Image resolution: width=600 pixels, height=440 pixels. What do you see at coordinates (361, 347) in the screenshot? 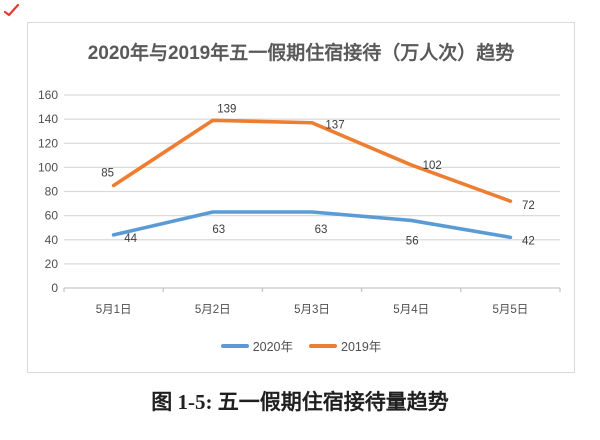
I see `legend-label-2019: 2019年` at bounding box center [361, 347].